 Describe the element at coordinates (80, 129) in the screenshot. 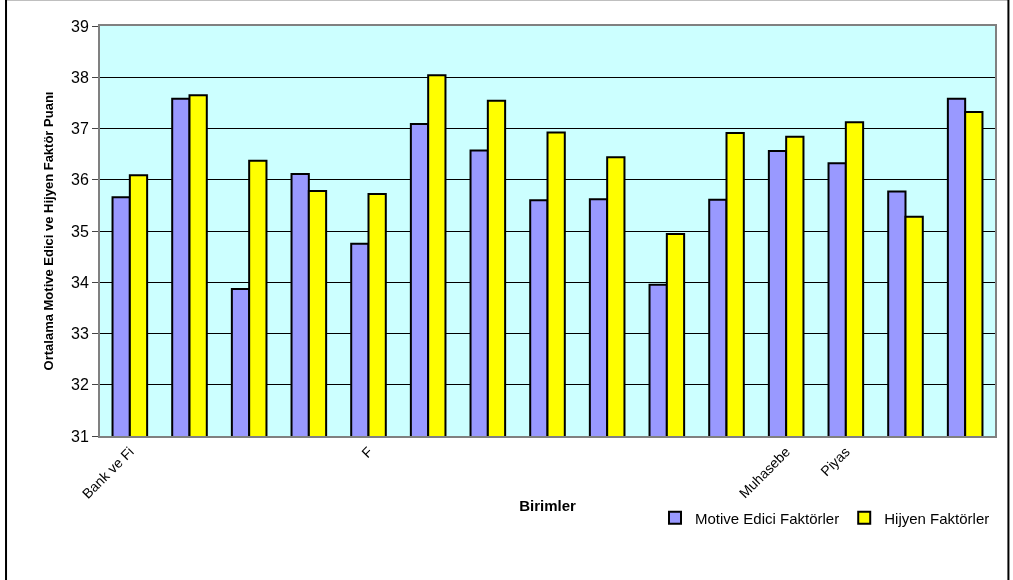

I see `y-tick-label: 37` at that location.